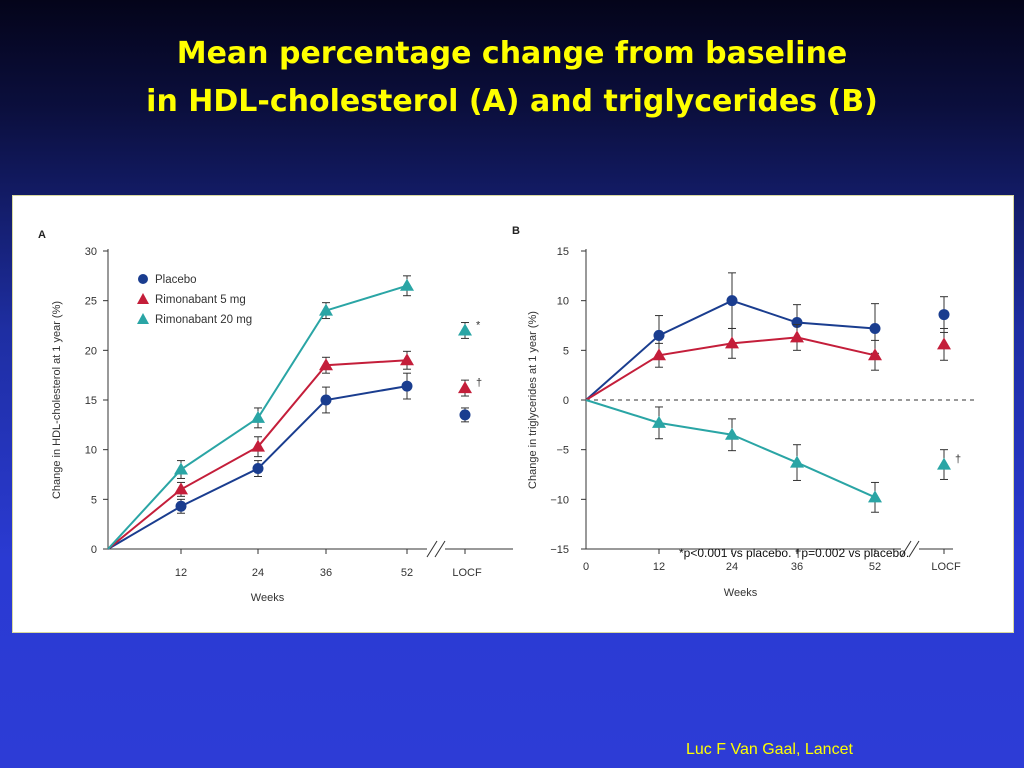 Image resolution: width=1024 pixels, height=768 pixels. I want to click on y-tick-label: 30, so click(91, 252).